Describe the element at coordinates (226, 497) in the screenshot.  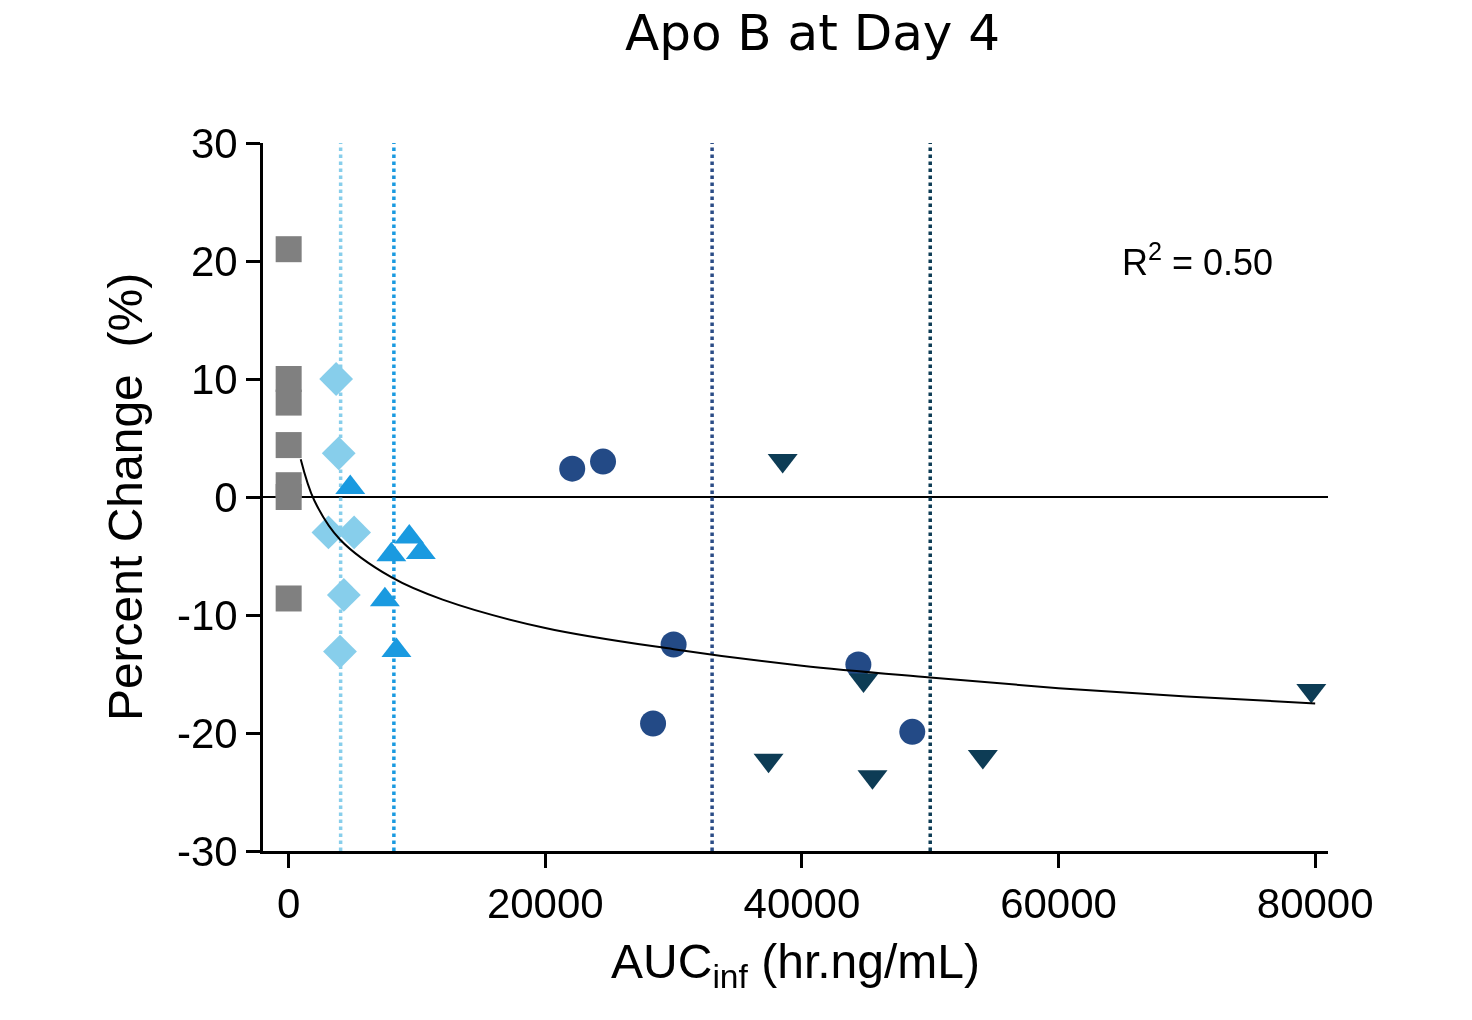
I see `y-tick-label: 0` at that location.